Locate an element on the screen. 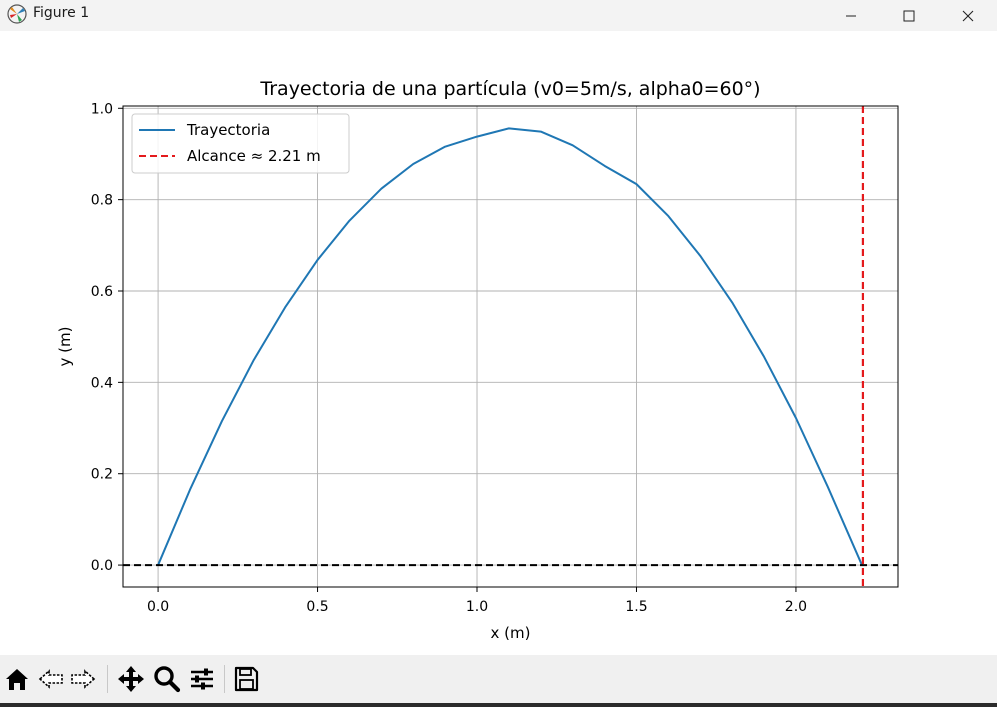 The width and height of the screenshot is (997, 707). zoom-button is located at coordinates (167, 679).